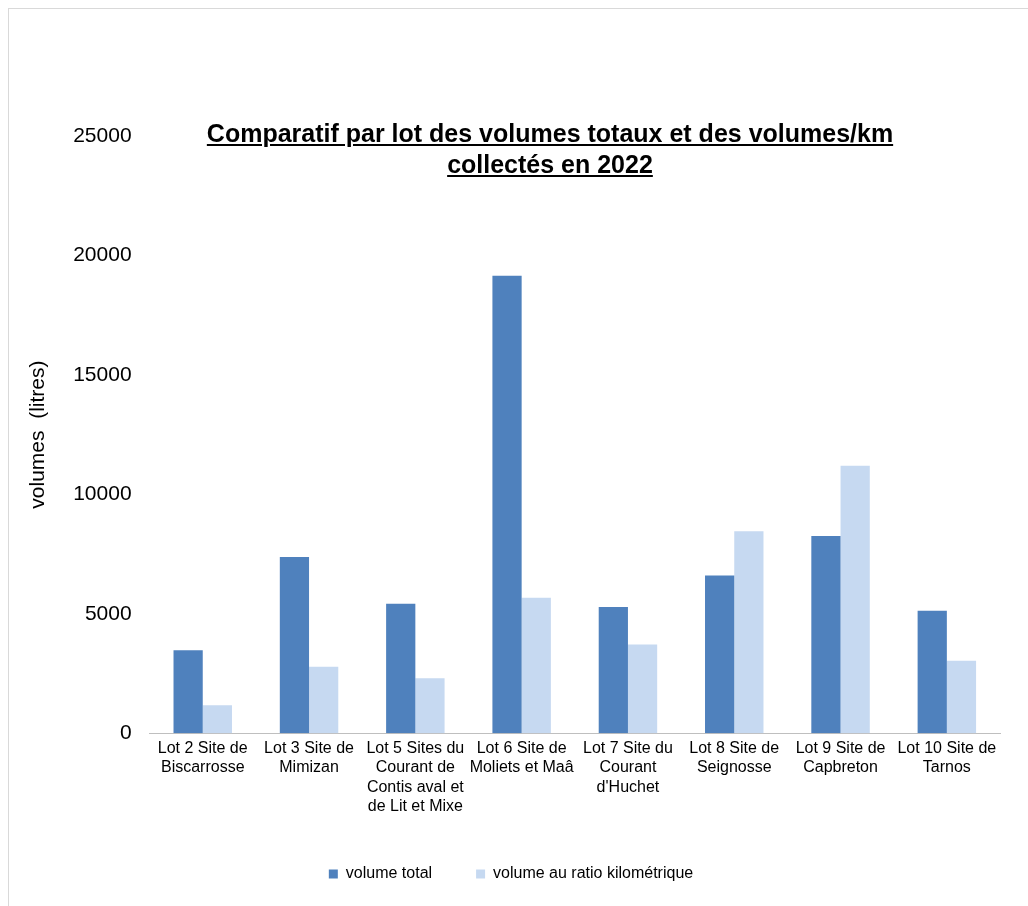 This screenshot has height=906, width=1028. Describe the element at coordinates (309, 757) in the screenshot. I see `x-tick-label: Lot 3 Site de Mimizan` at that location.